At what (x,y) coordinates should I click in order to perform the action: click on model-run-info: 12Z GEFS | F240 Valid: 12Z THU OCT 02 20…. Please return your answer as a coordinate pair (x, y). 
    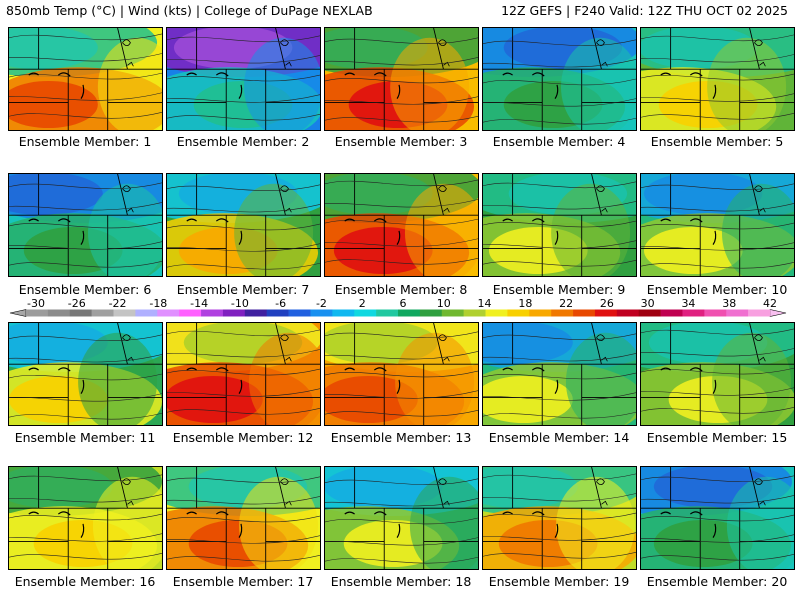
    Looking at the image, I should click on (644, 10).